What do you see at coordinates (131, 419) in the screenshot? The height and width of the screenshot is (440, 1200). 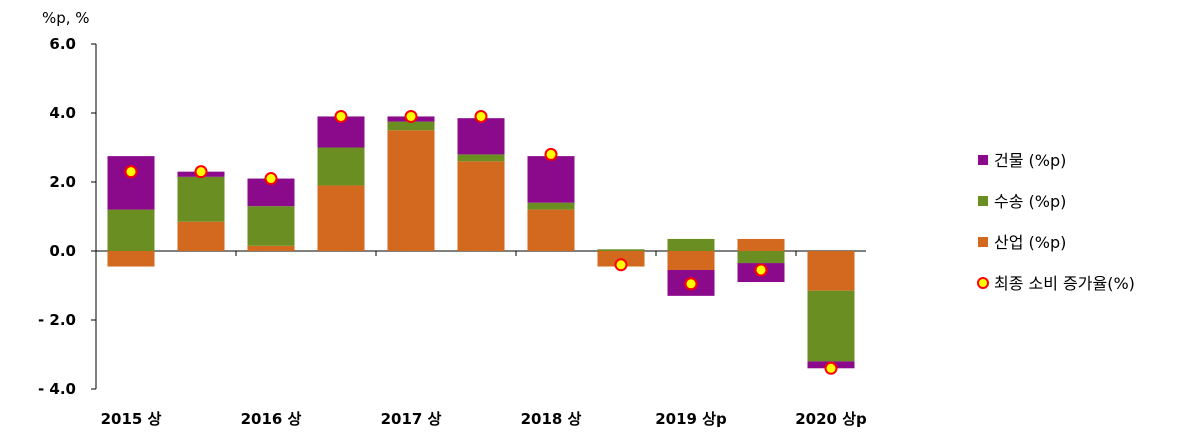 I see `category-label: 2015 상` at bounding box center [131, 419].